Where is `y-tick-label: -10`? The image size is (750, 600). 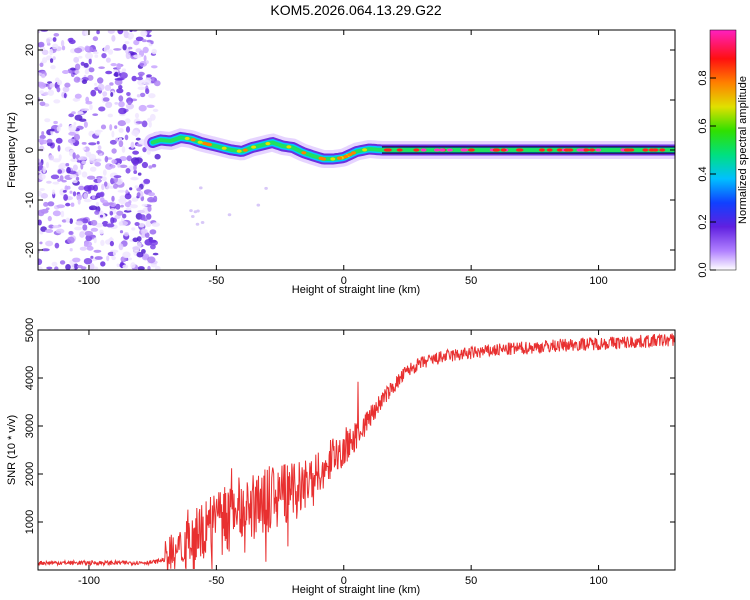
y-tick-label: -10 is located at coordinates (30, 200).